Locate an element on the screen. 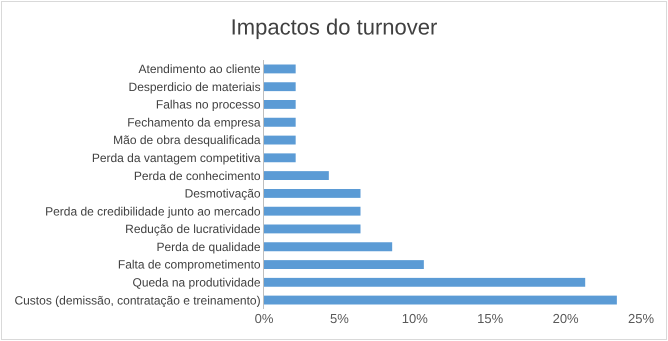 This screenshot has height=341, width=668. y-tick-label: Perda de credibilidade junto ao mercado is located at coordinates (153, 211).